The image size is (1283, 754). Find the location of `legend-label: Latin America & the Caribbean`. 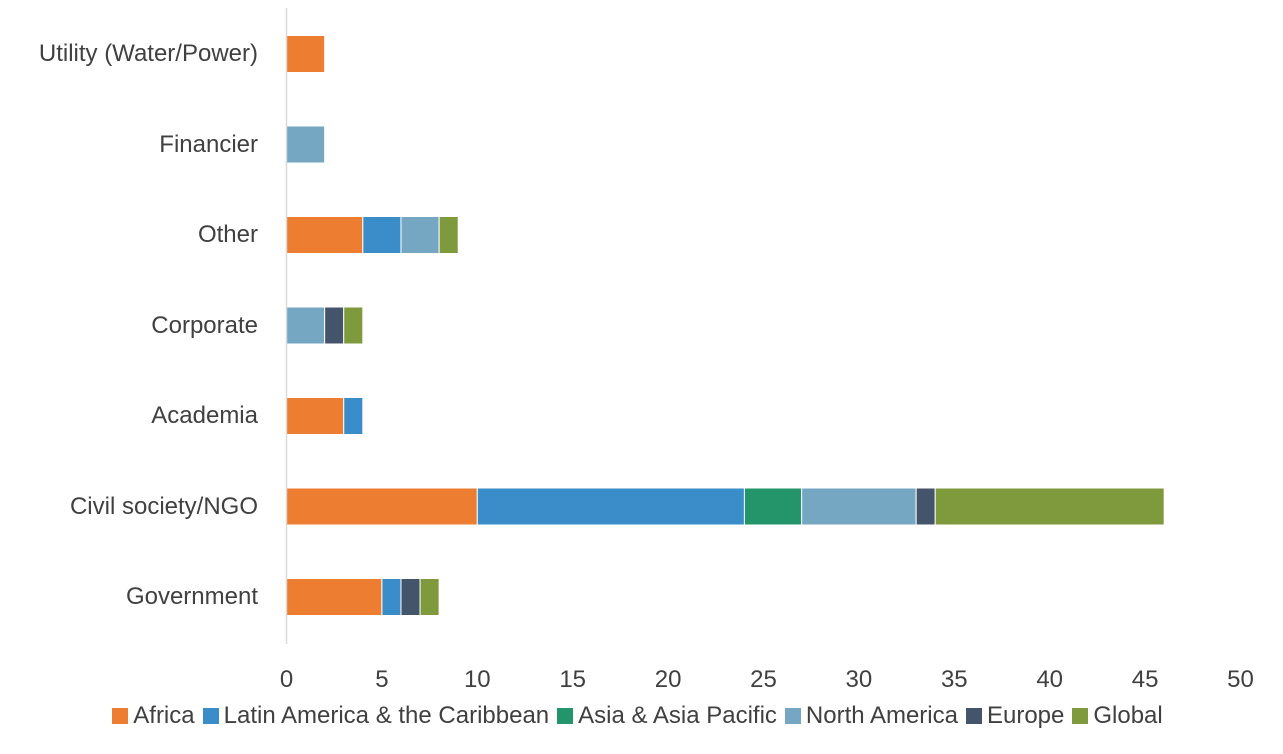

legend-label: Latin America & the Caribbean is located at coordinates (386, 715).